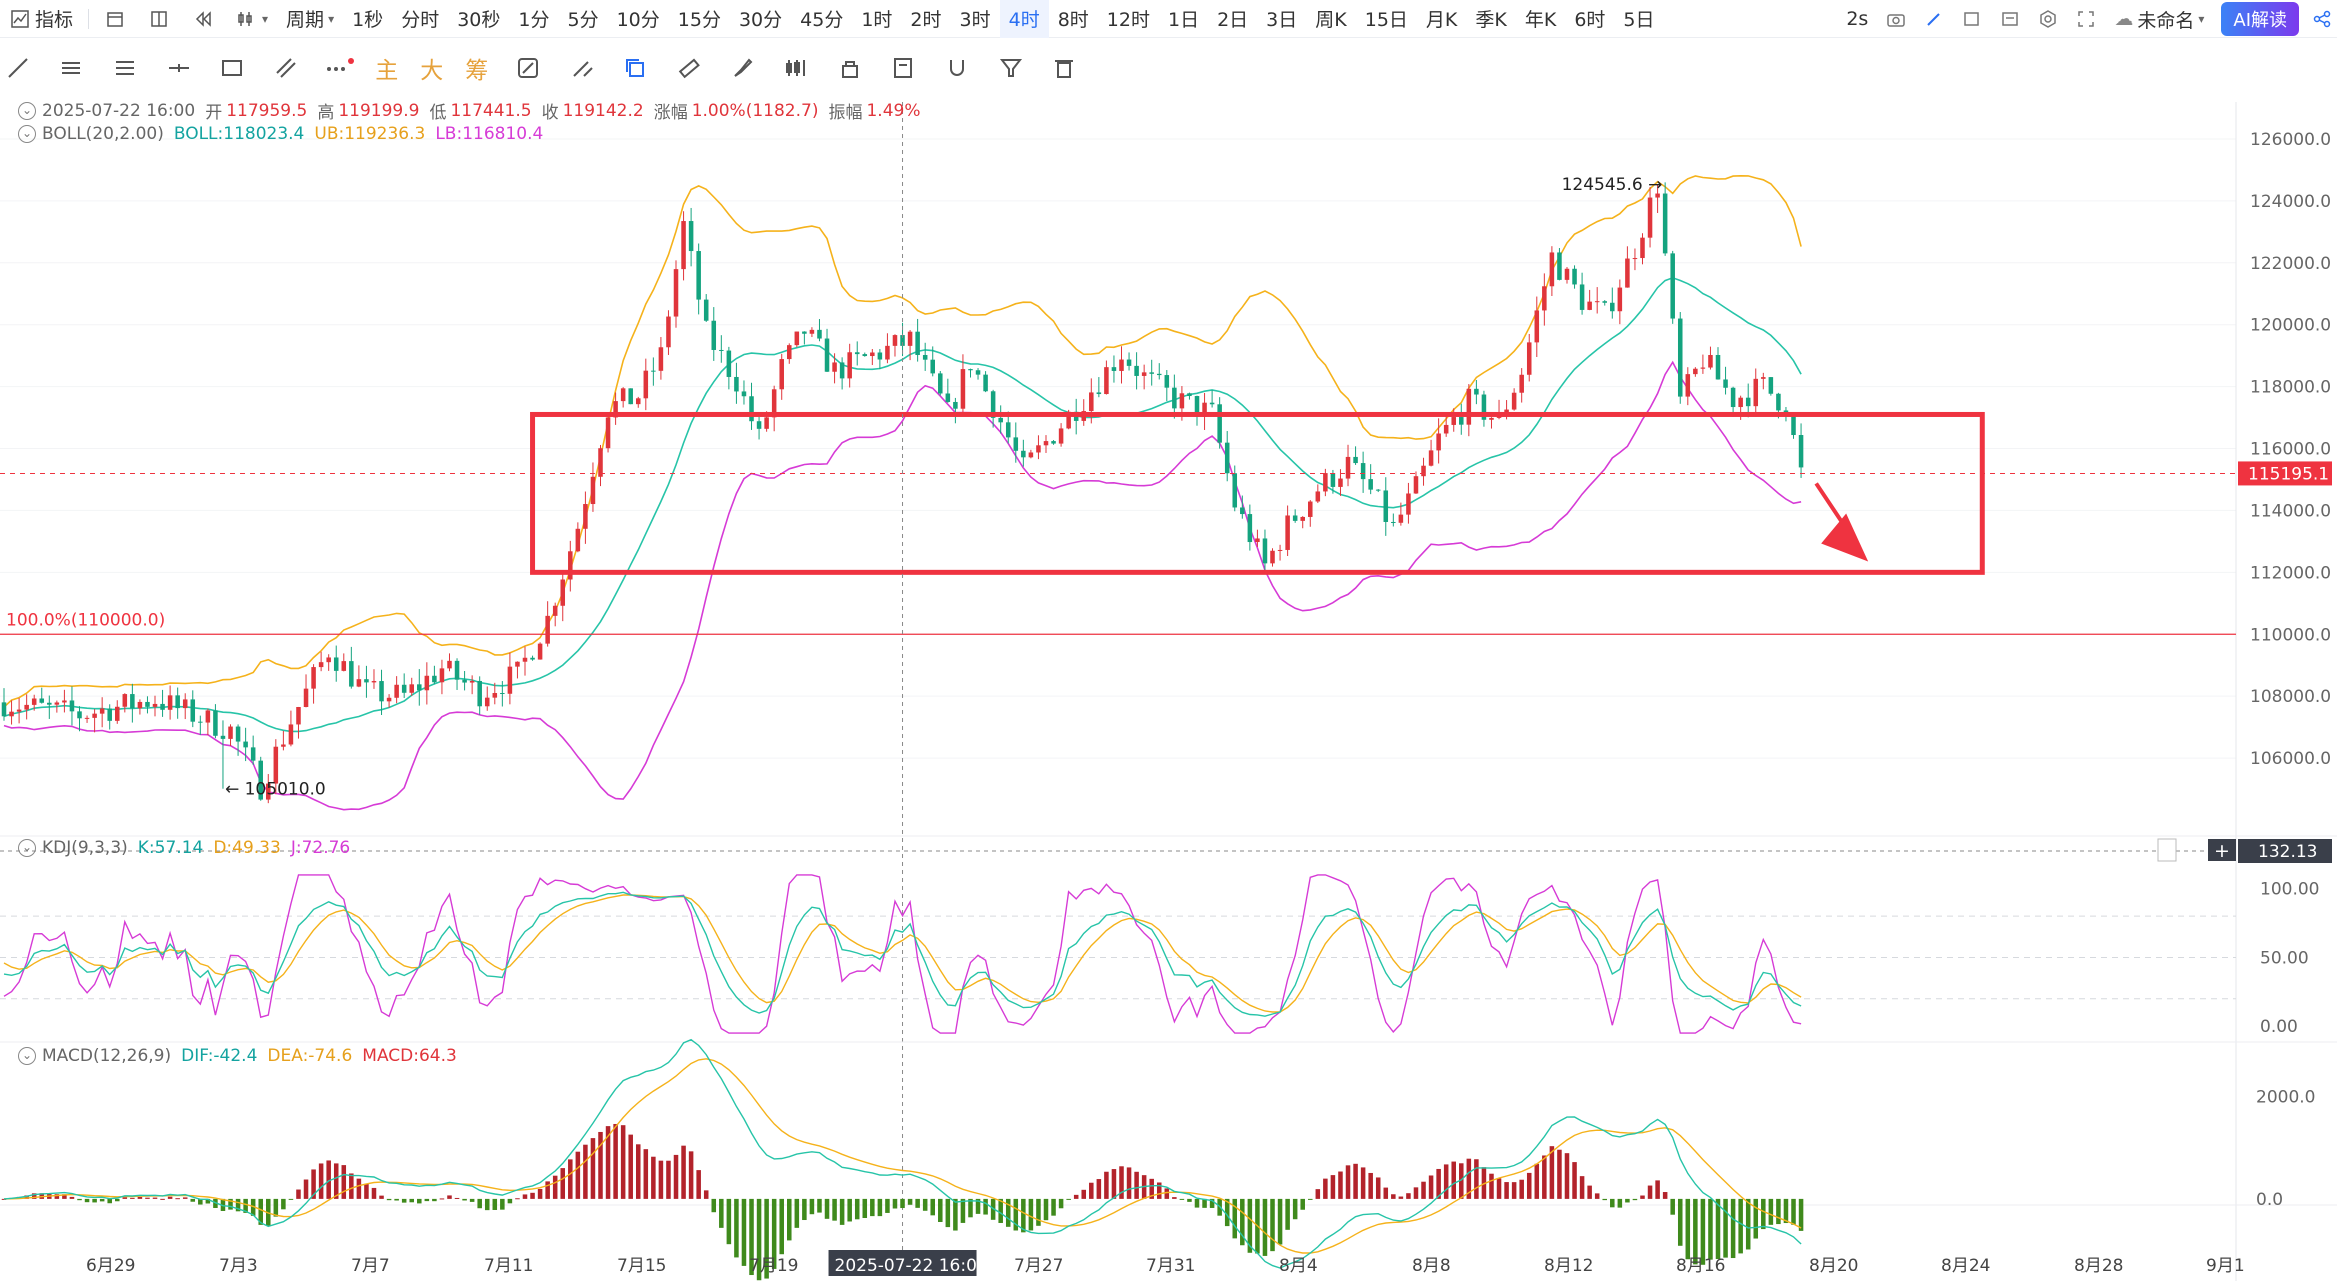  What do you see at coordinates (904, 68) in the screenshot?
I see `note-icon` at bounding box center [904, 68].